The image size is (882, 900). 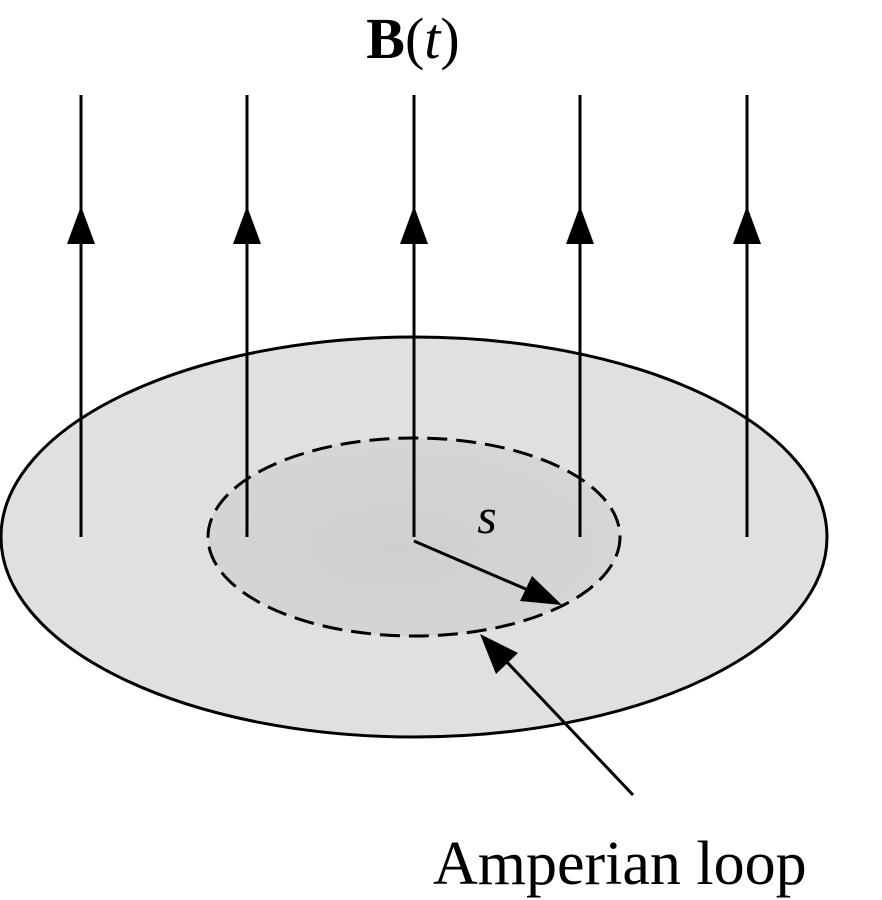 What do you see at coordinates (499, 654) in the screenshot?
I see `loop-pointer-arrowhead` at bounding box center [499, 654].